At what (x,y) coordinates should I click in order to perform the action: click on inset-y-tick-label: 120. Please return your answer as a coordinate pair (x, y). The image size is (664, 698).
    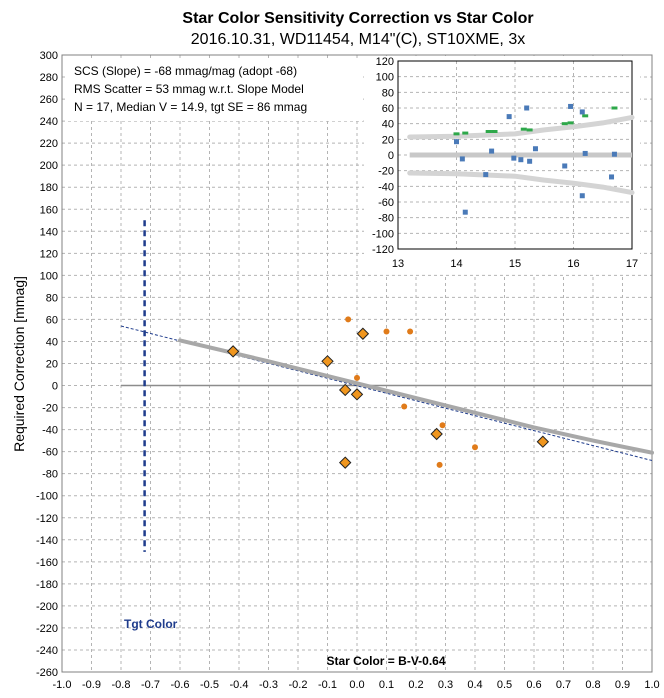
    Looking at the image, I should click on (385, 62).